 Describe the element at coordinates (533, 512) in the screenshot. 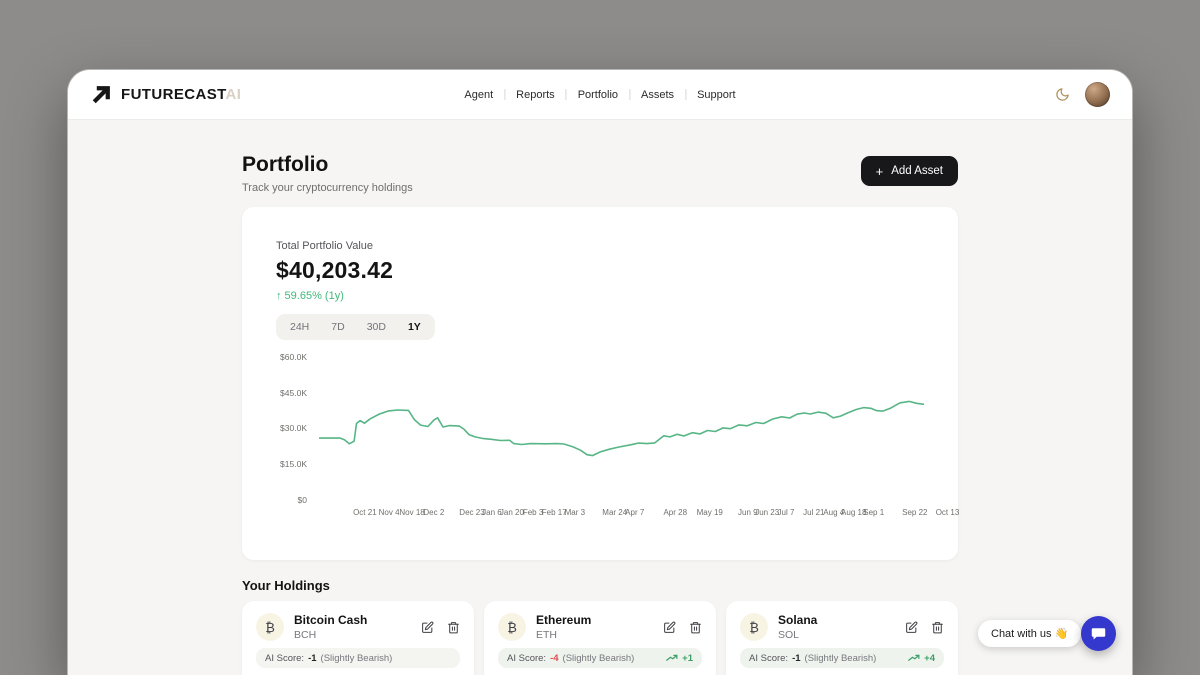

I see `x-tick: Feb 3` at that location.